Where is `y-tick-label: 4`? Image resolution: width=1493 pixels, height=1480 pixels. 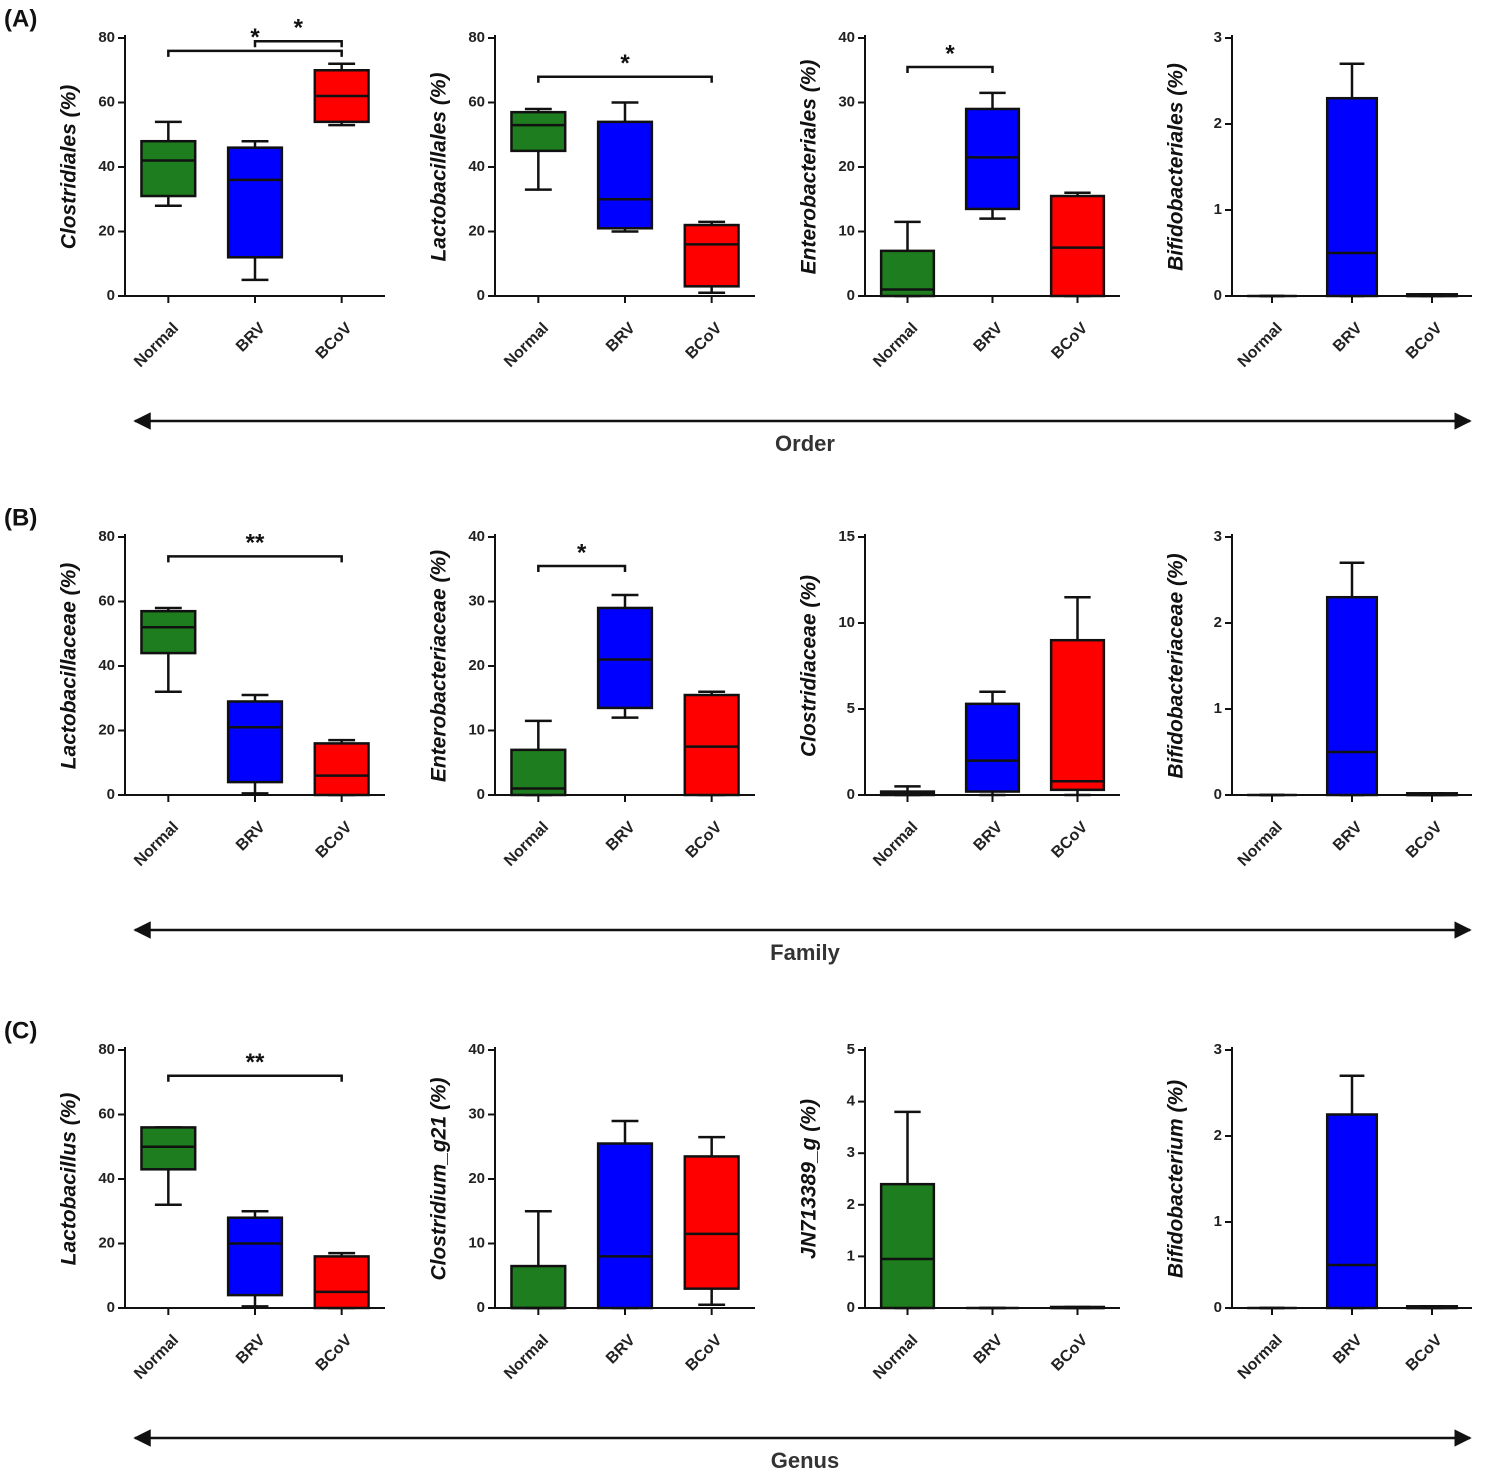 y-tick-label: 4 is located at coordinates (851, 1101).